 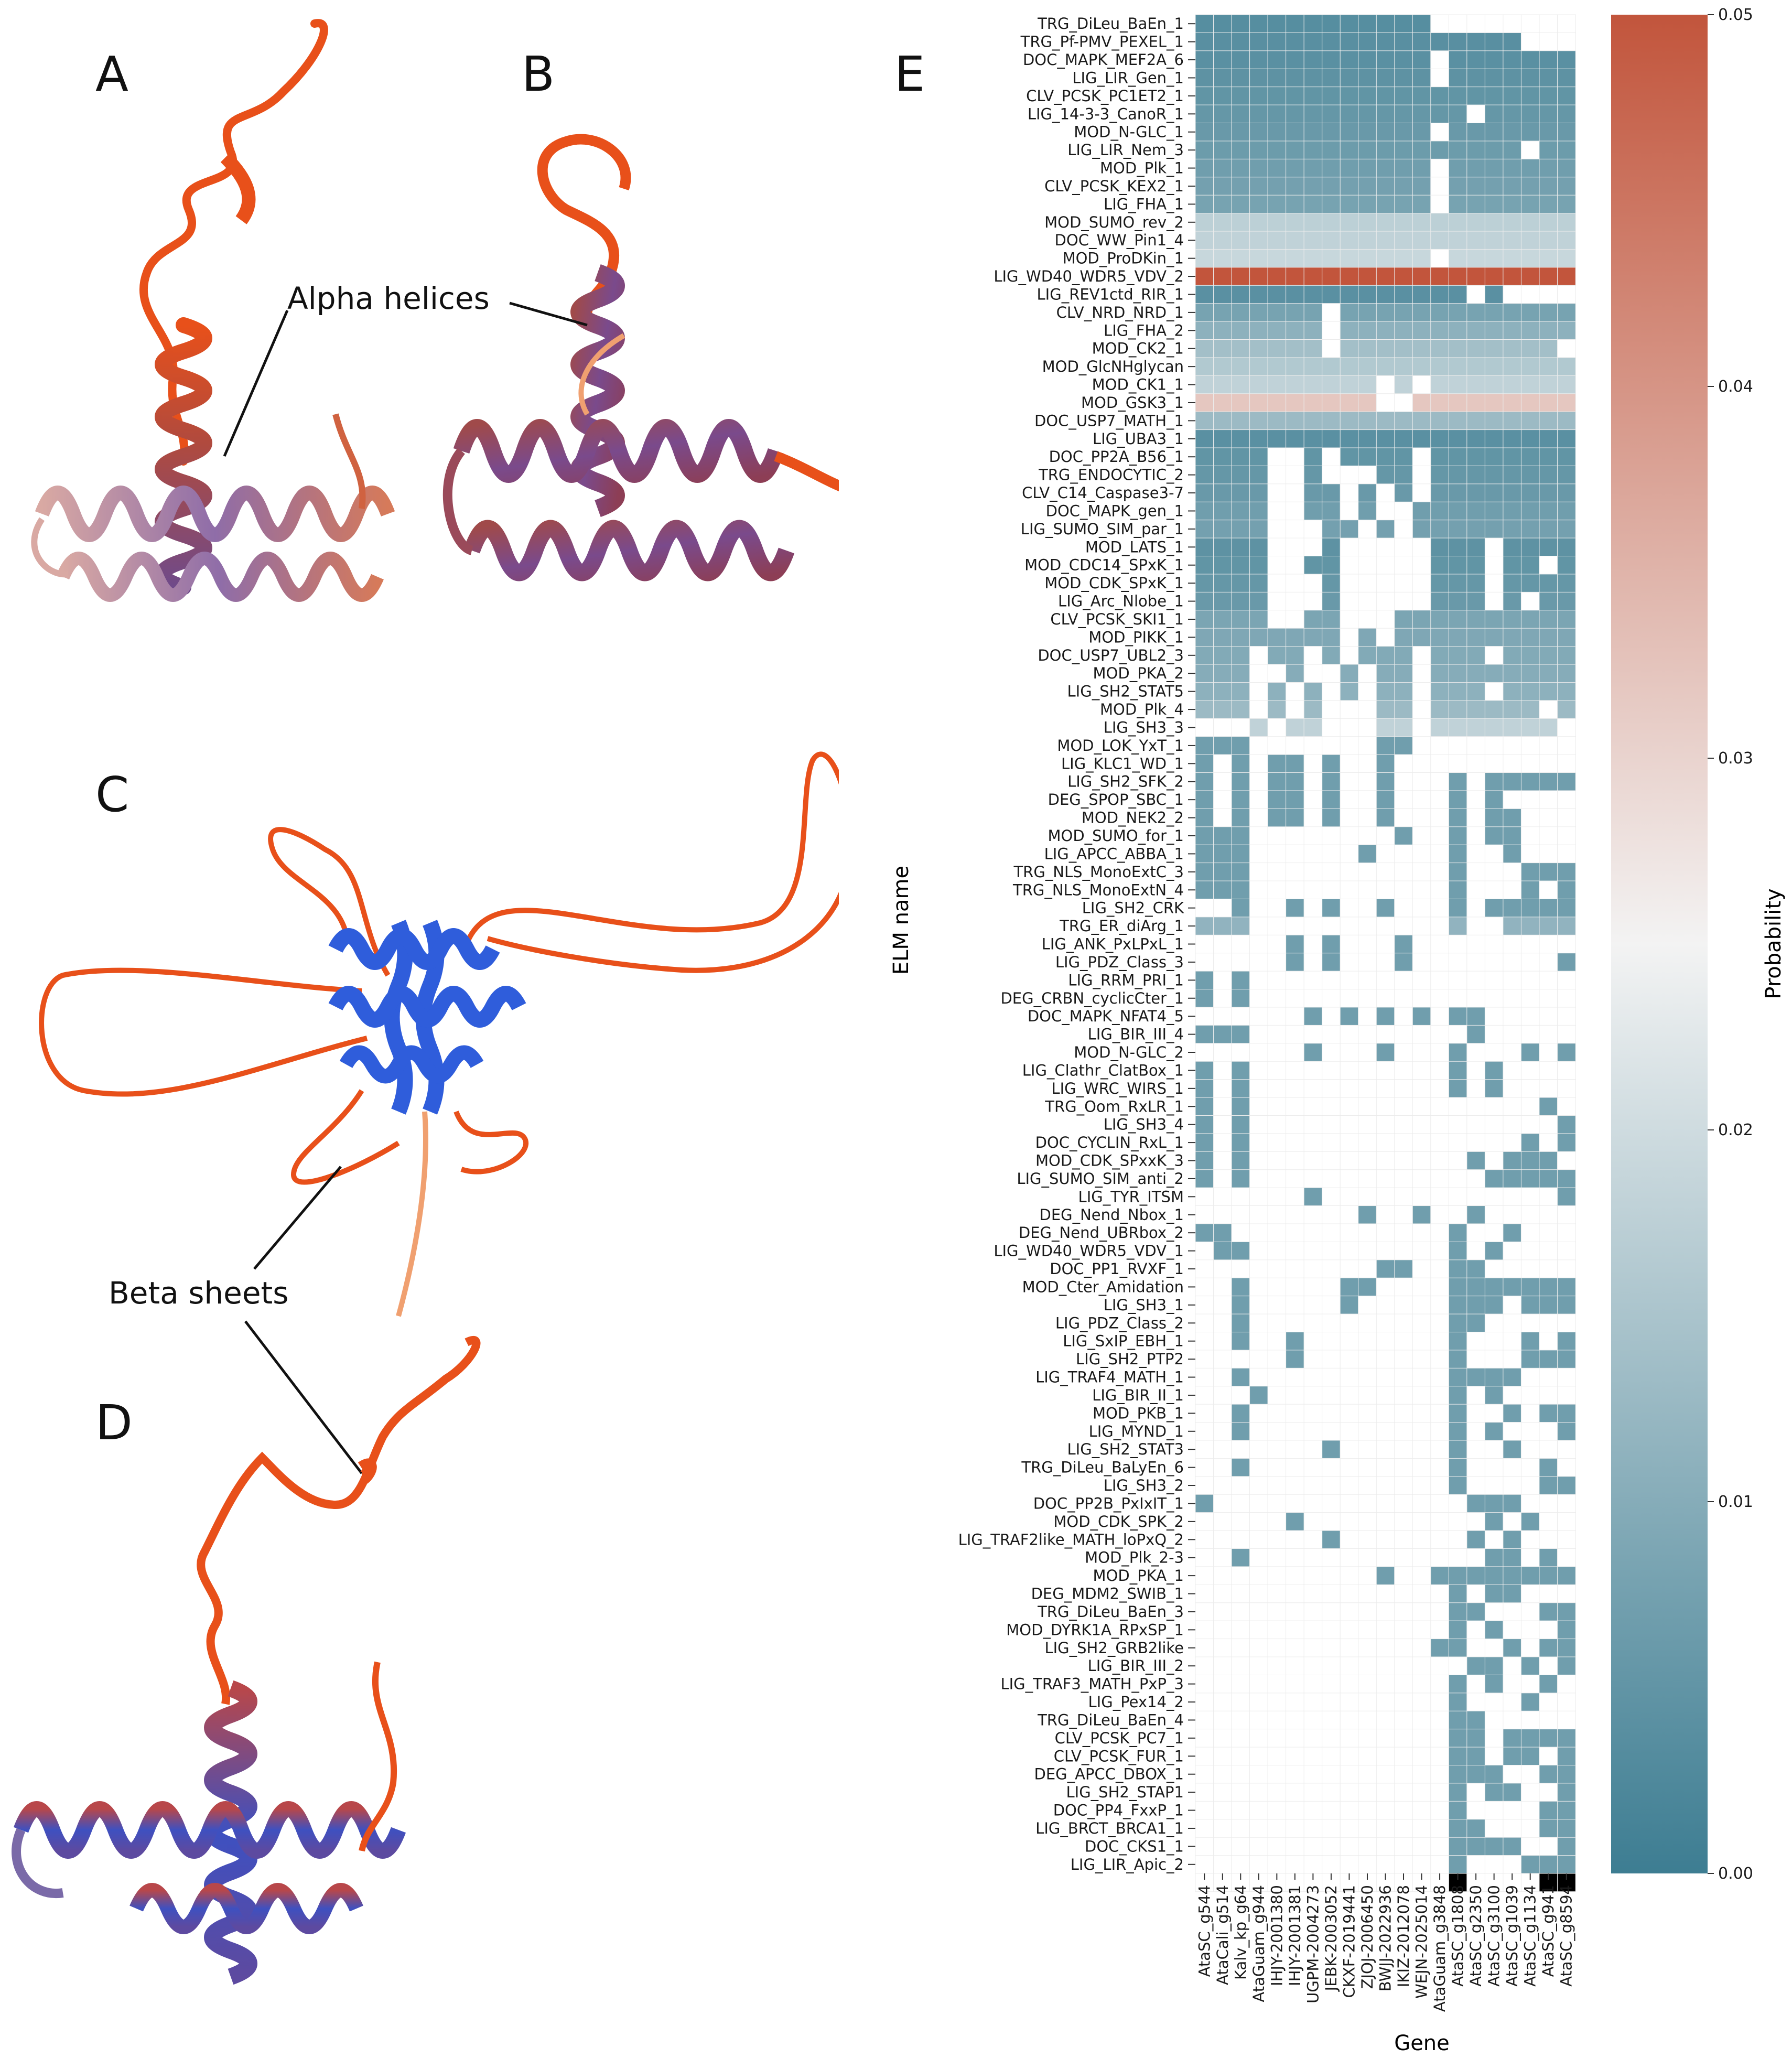 I want to click on elm-tick-label: DEG_Nend_Nbox_1, so click(x=1111, y=1215).